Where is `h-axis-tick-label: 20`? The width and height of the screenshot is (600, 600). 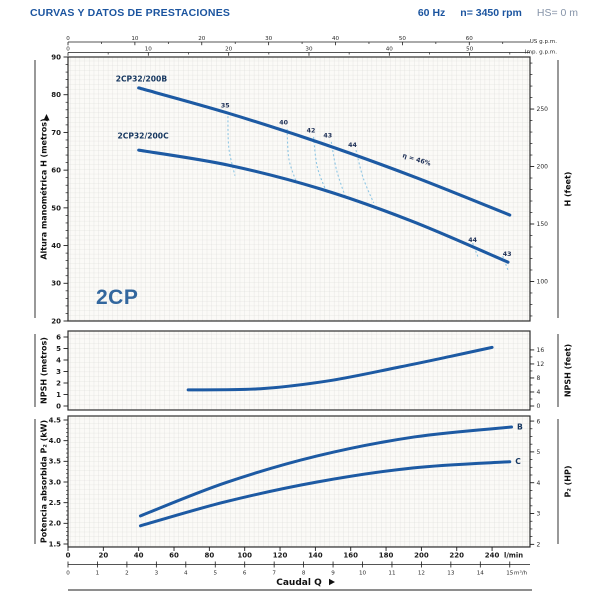
h-axis-tick-label: 20 is located at coordinates (56, 321).